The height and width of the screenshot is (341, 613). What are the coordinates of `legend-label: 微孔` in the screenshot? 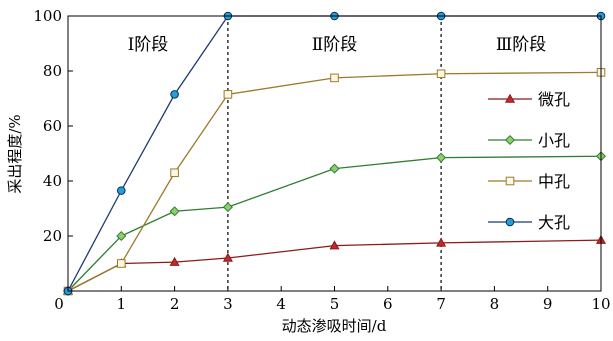 It's located at (554, 99).